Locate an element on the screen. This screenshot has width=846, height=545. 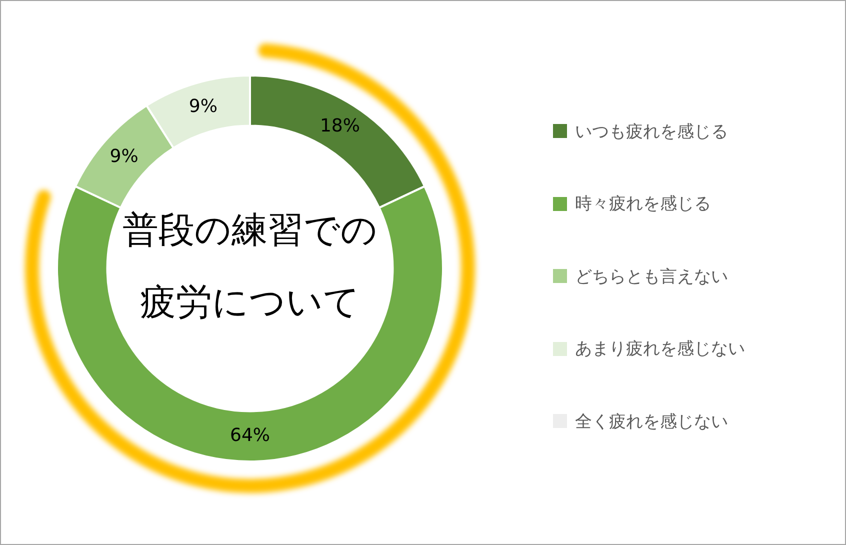
data-label: 64% is located at coordinates (250, 435).